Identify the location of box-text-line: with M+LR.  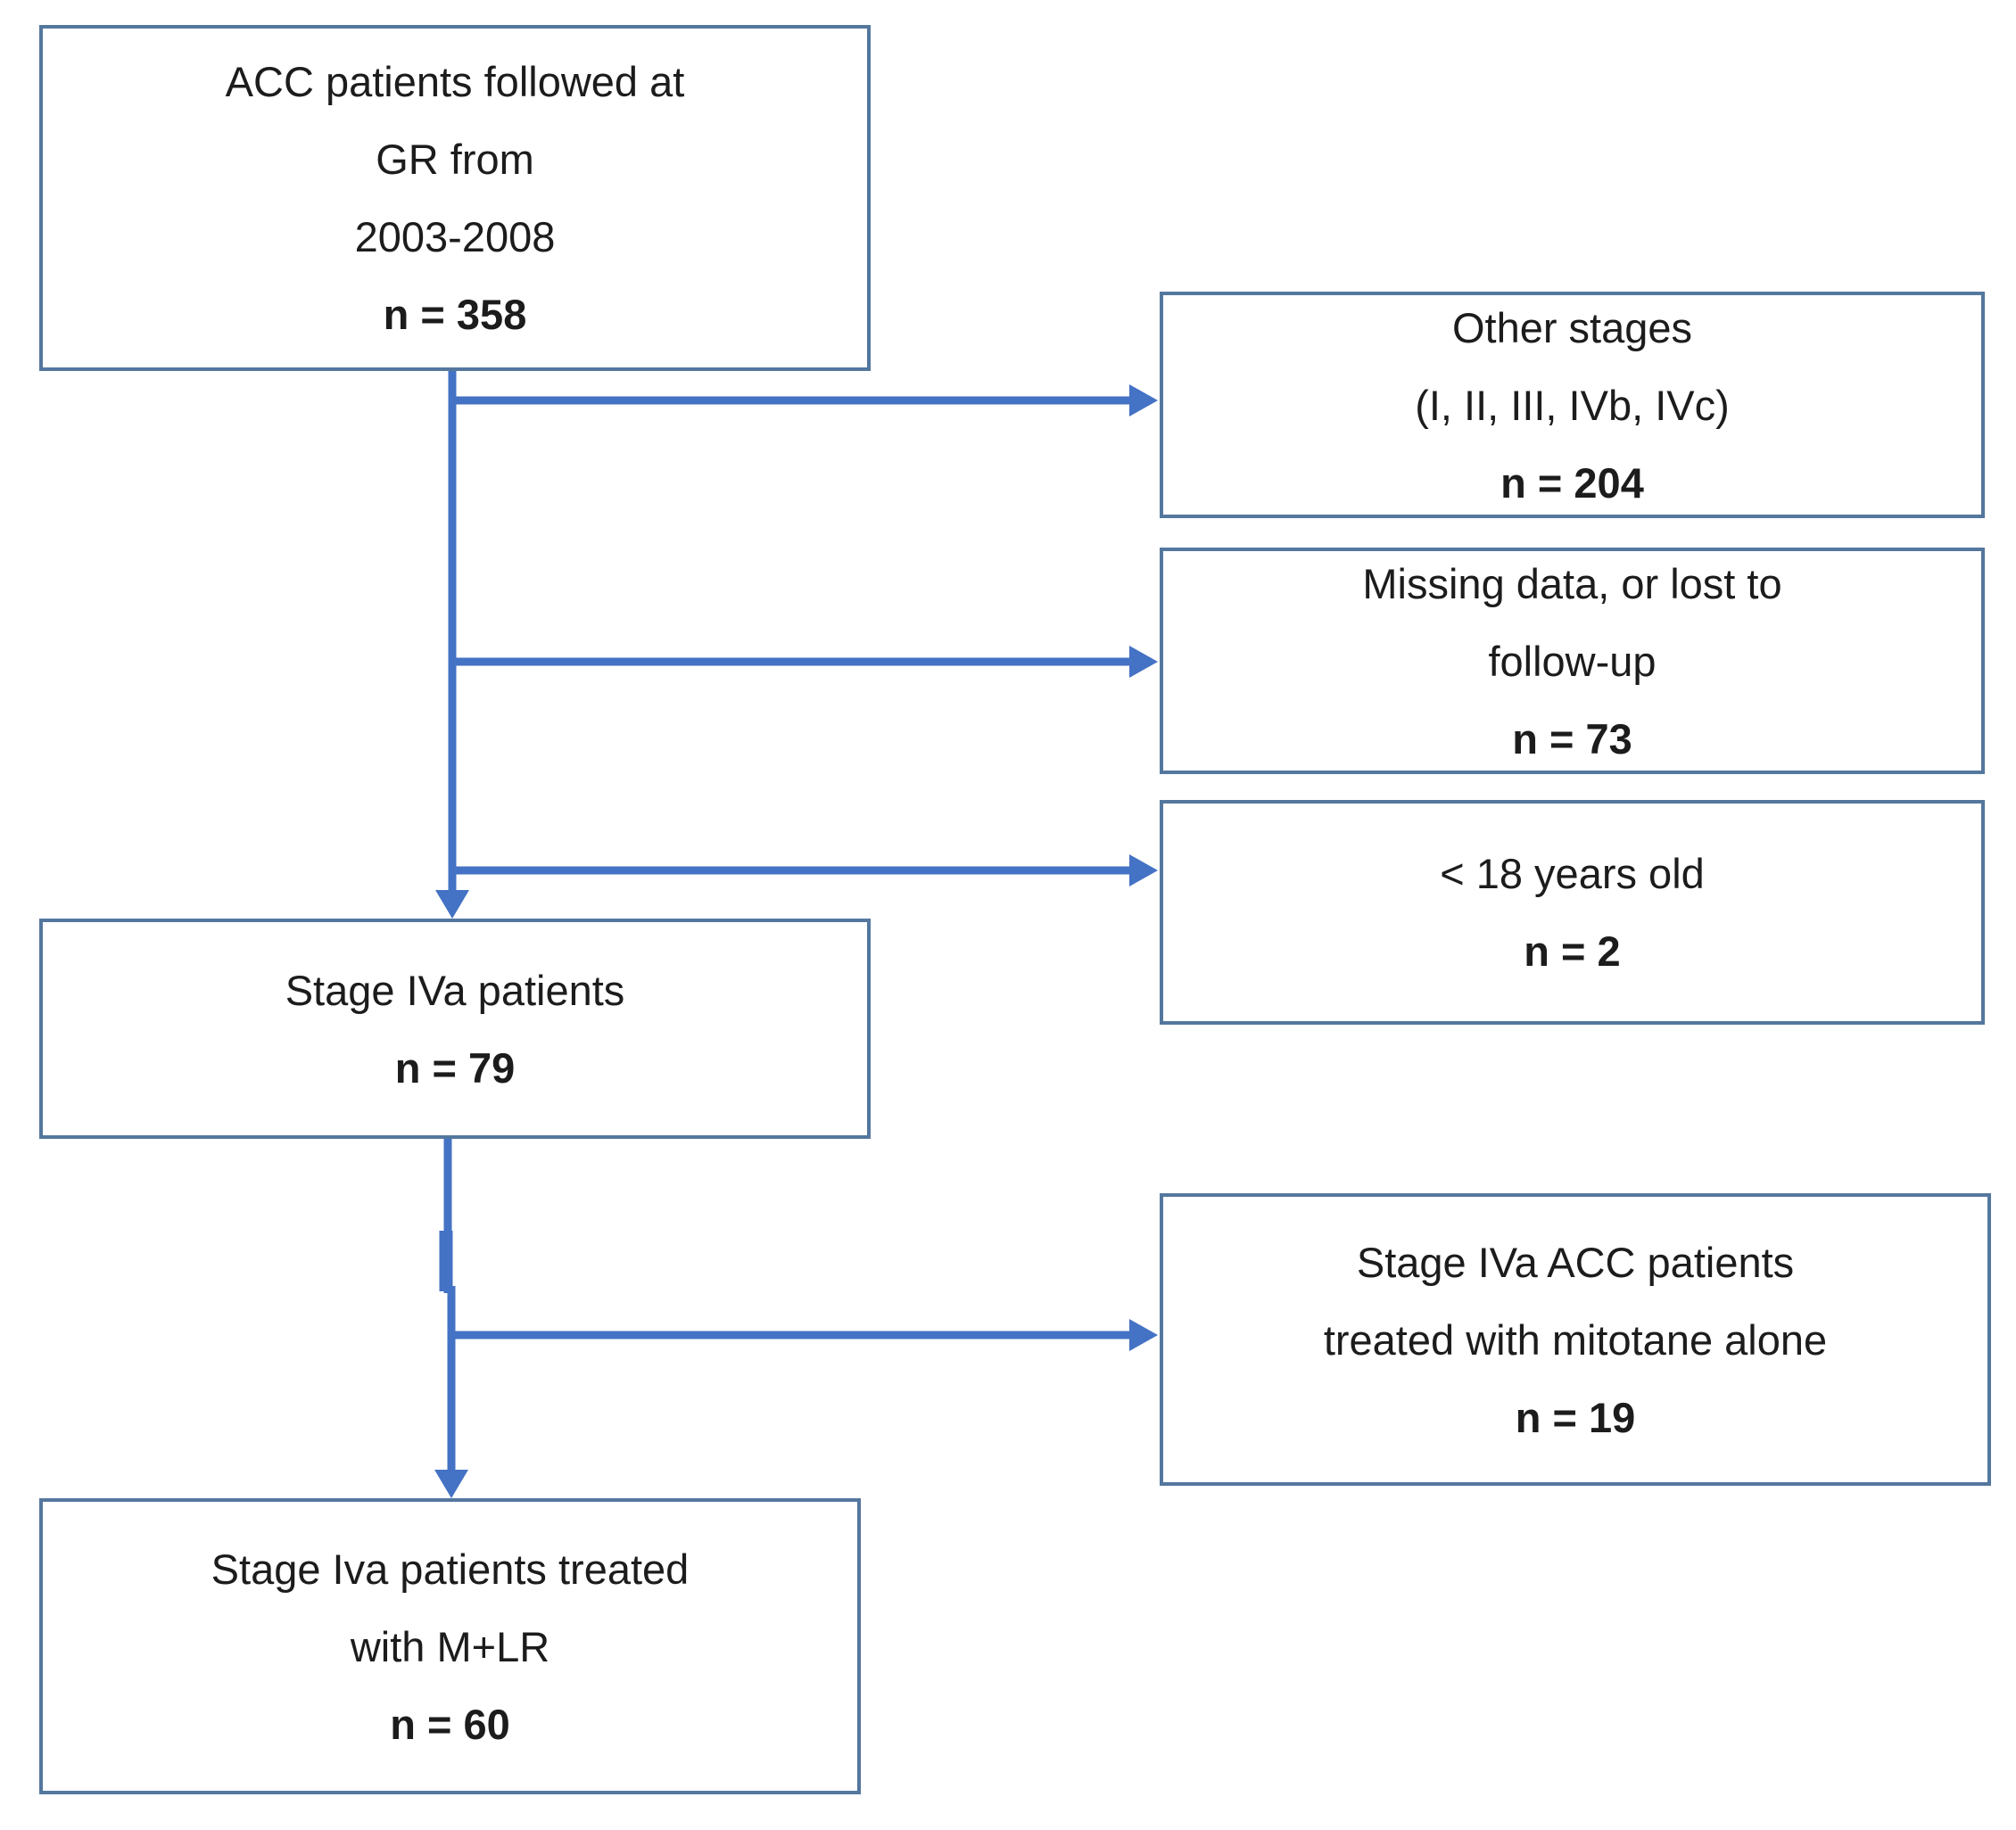
(450, 1646).